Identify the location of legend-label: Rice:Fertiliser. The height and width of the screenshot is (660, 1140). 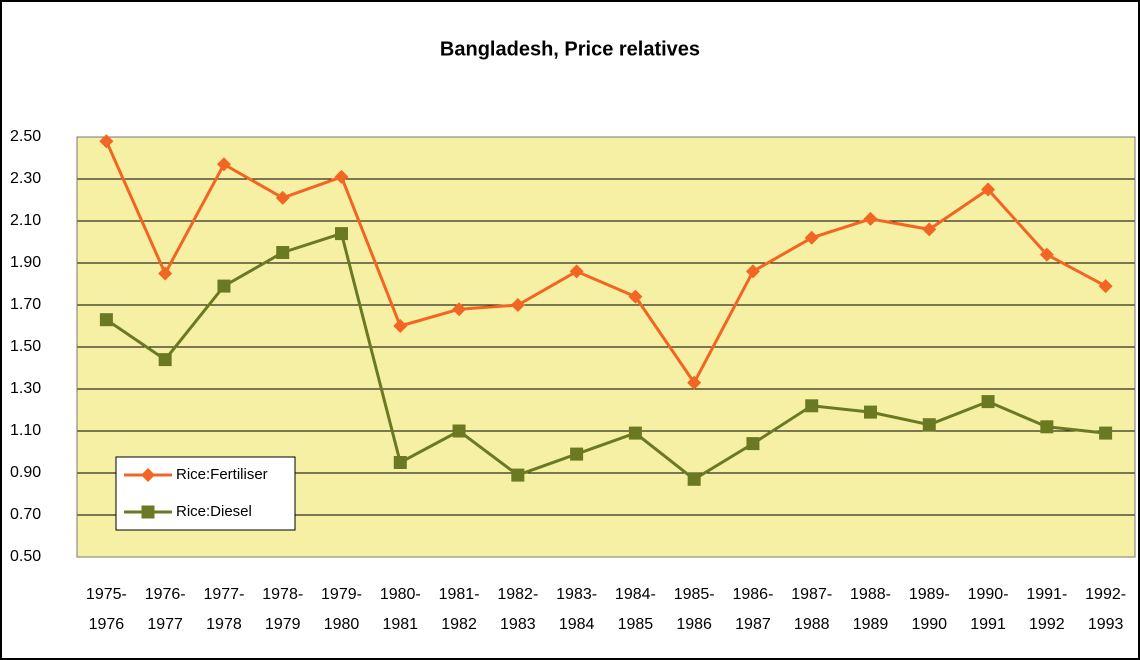
(222, 474).